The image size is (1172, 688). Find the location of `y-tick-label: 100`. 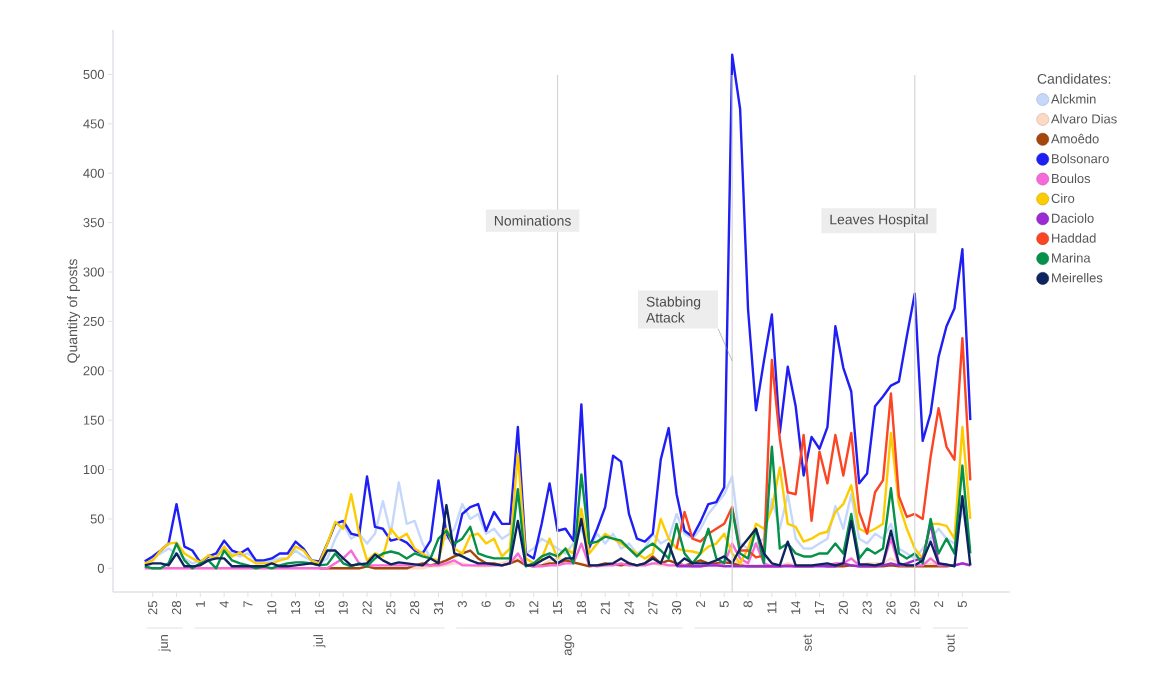

y-tick-label: 100 is located at coordinates (93, 469).